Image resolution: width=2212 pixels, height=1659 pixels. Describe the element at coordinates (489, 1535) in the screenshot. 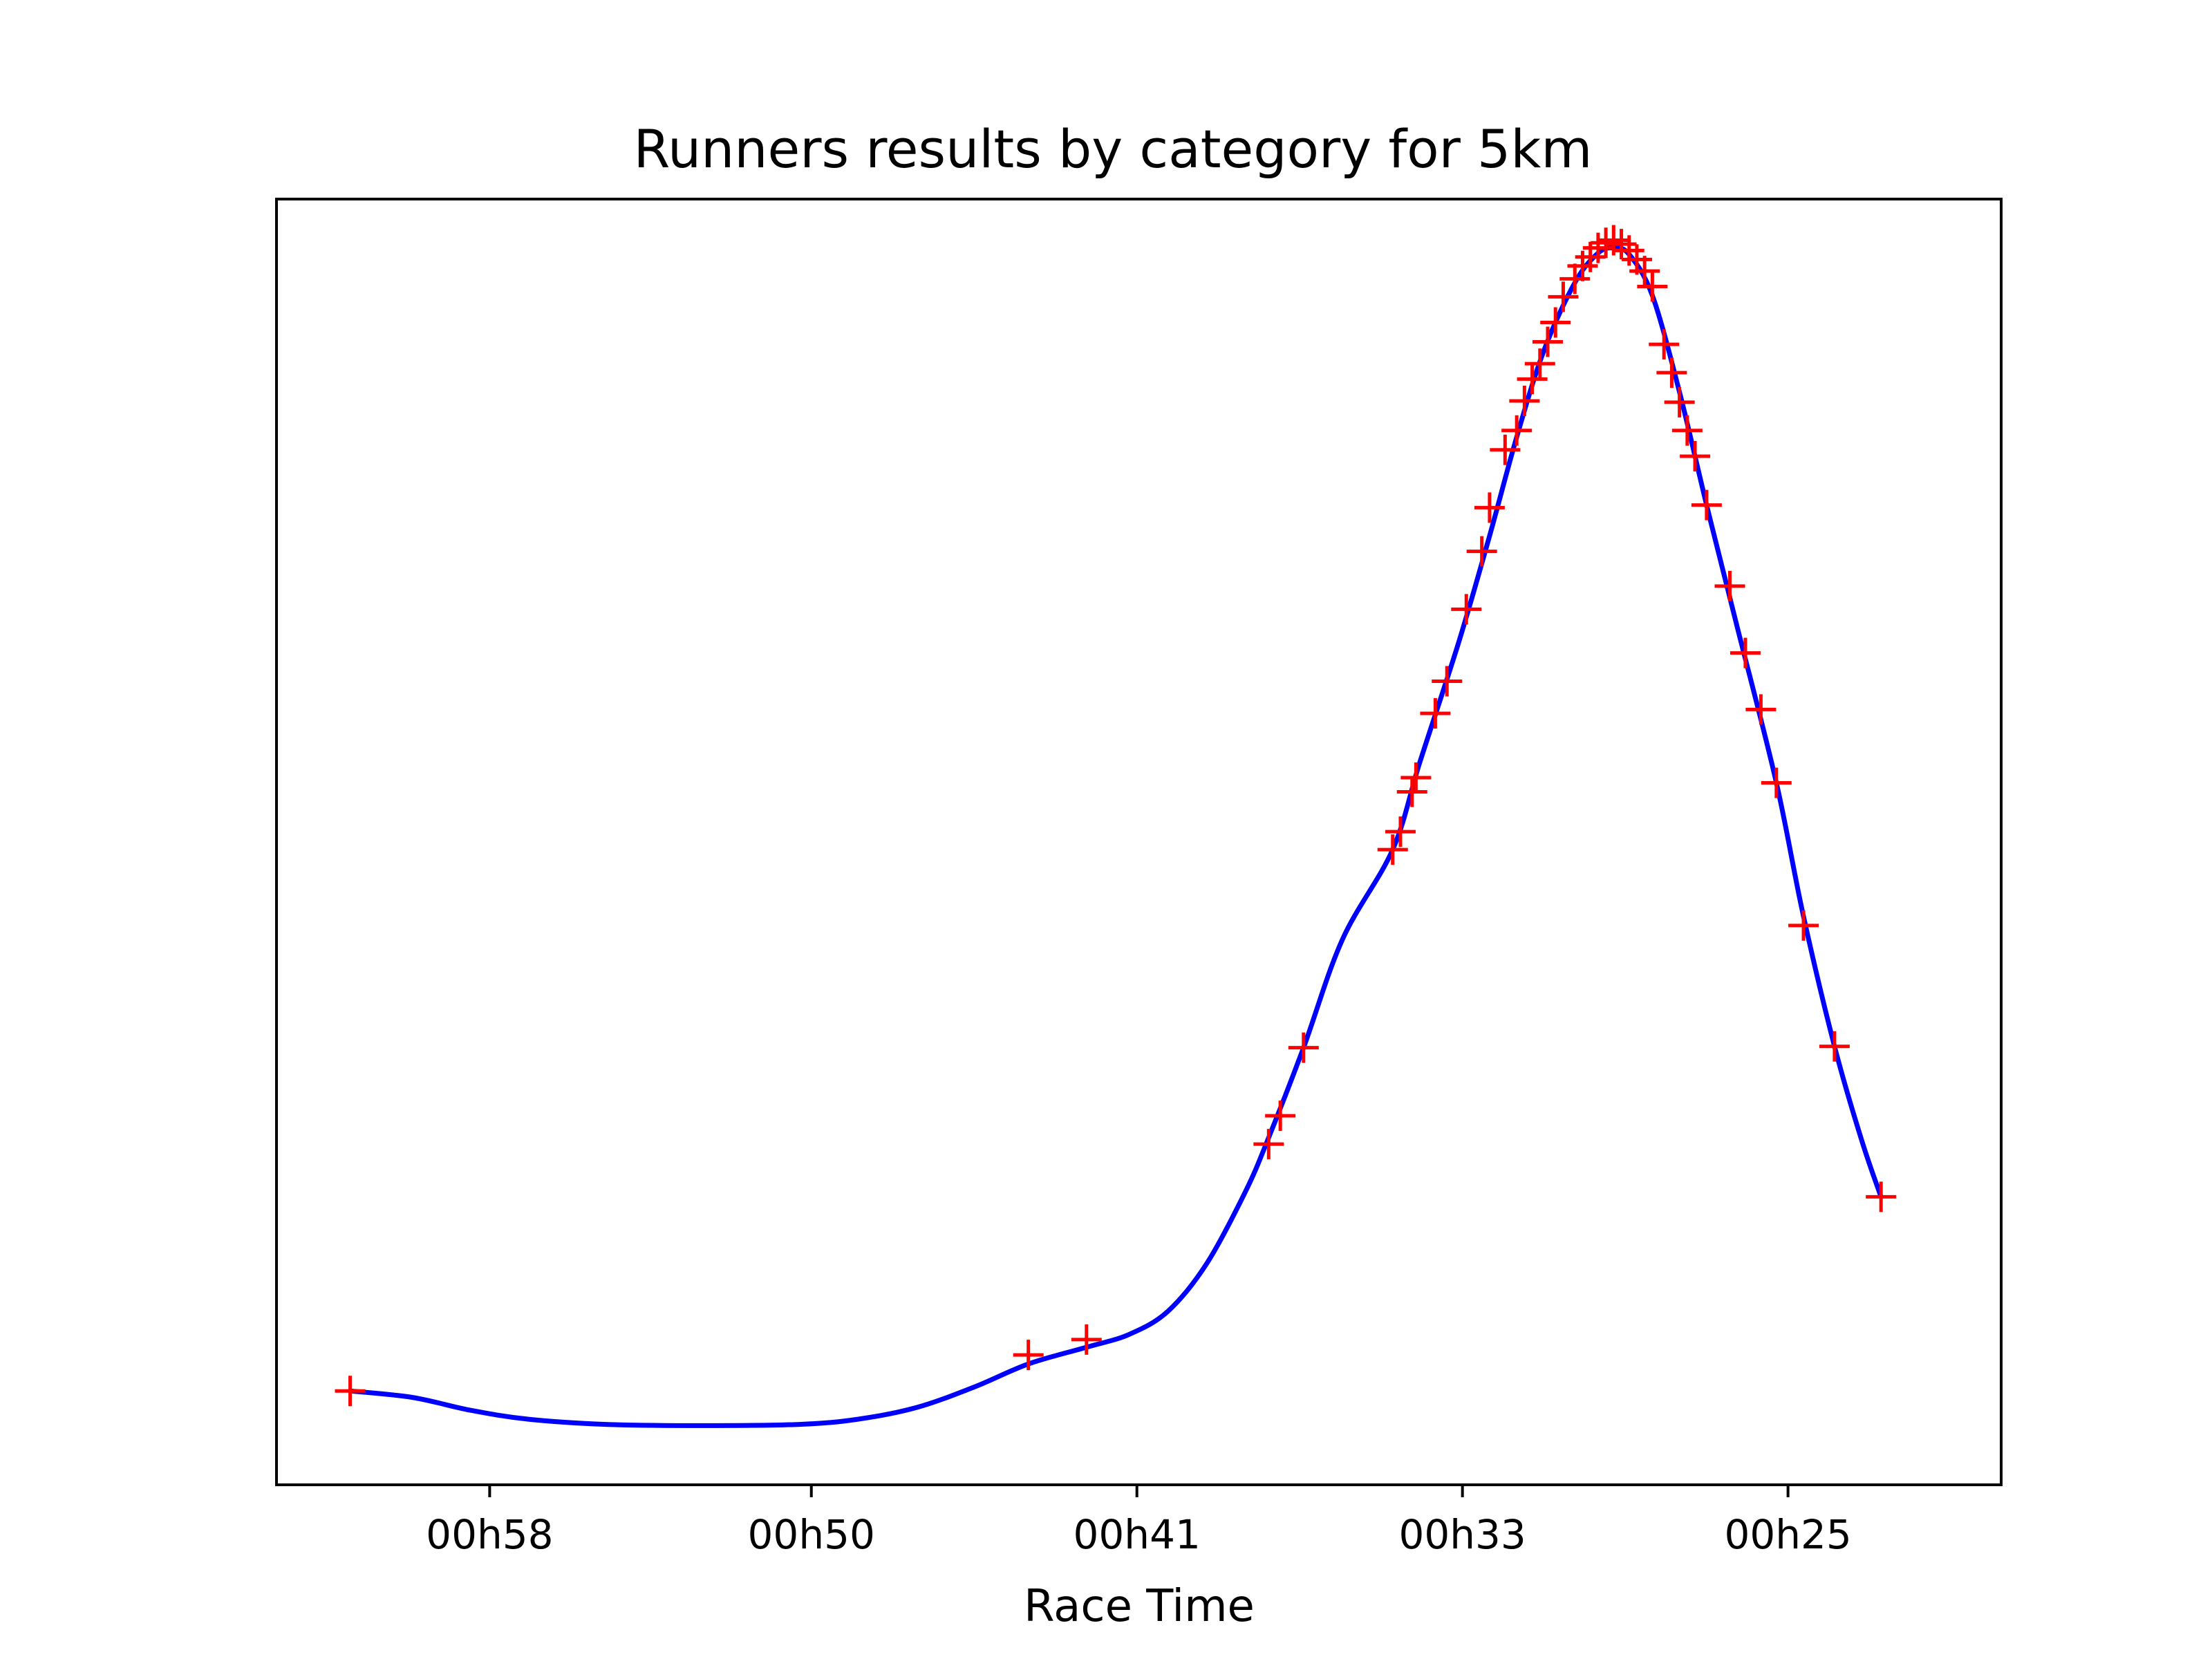

I see `x-tick-label: 00h58` at that location.